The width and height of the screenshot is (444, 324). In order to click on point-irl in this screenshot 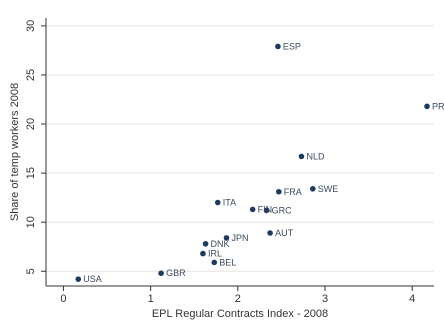, I will do `click(203, 253)`.